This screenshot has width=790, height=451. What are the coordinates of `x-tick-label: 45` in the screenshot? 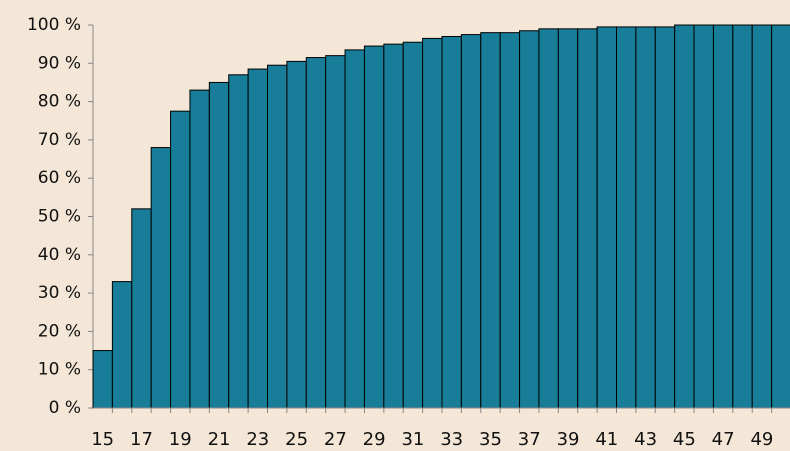 It's located at (684, 439).